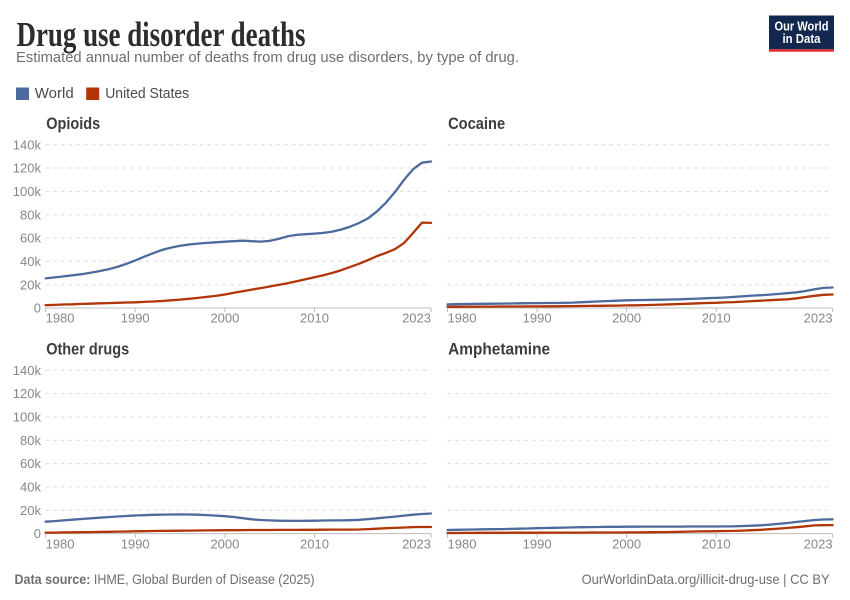 The image size is (850, 600). I want to click on svg-text: Our World, so click(802, 27).